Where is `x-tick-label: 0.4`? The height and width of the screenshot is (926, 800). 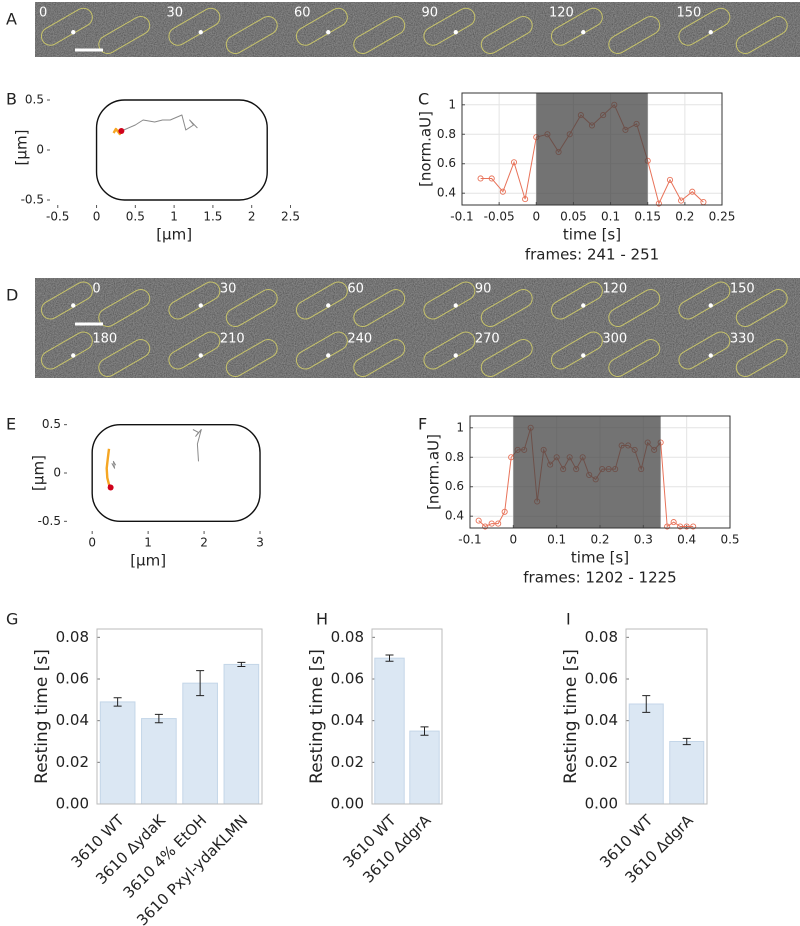 x-tick-label: 0.4 is located at coordinates (686, 540).